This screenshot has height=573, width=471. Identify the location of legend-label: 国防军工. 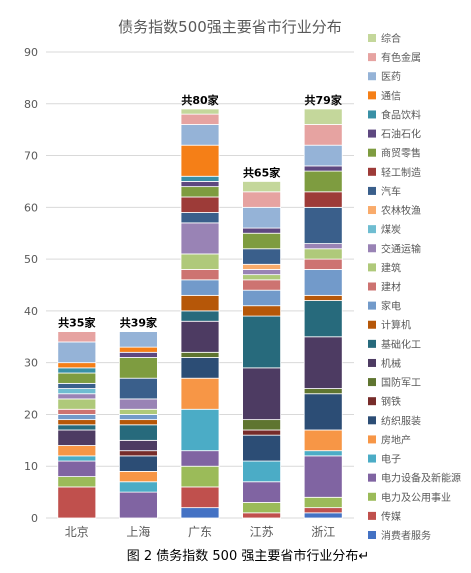
(401, 382).